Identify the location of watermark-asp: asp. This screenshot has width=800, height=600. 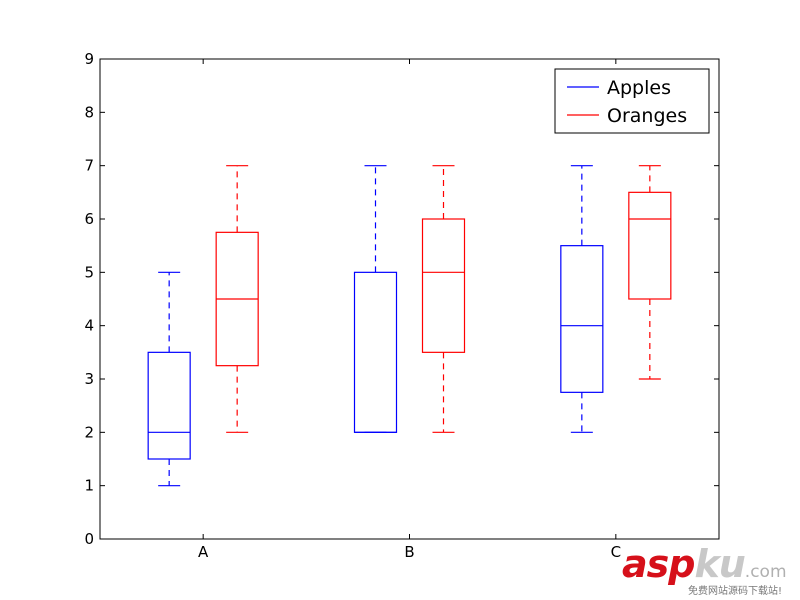
(658, 564).